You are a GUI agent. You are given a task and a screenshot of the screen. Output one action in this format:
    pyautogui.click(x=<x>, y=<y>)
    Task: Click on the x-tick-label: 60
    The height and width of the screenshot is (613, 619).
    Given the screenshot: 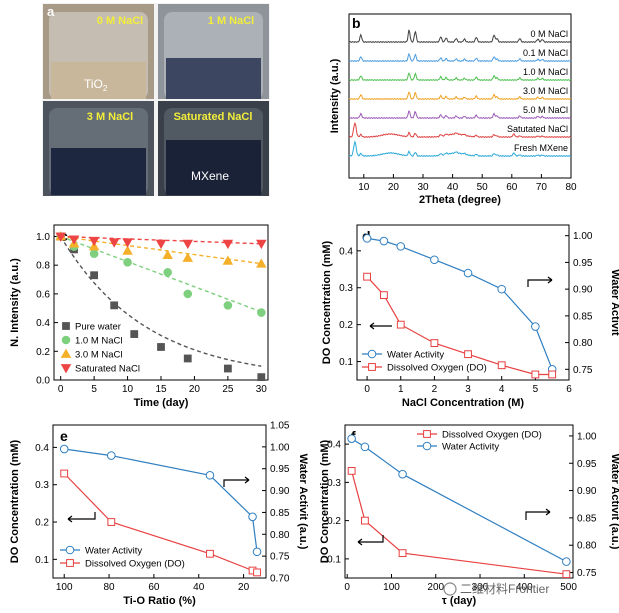 What is the action you would take?
    pyautogui.click(x=512, y=187)
    